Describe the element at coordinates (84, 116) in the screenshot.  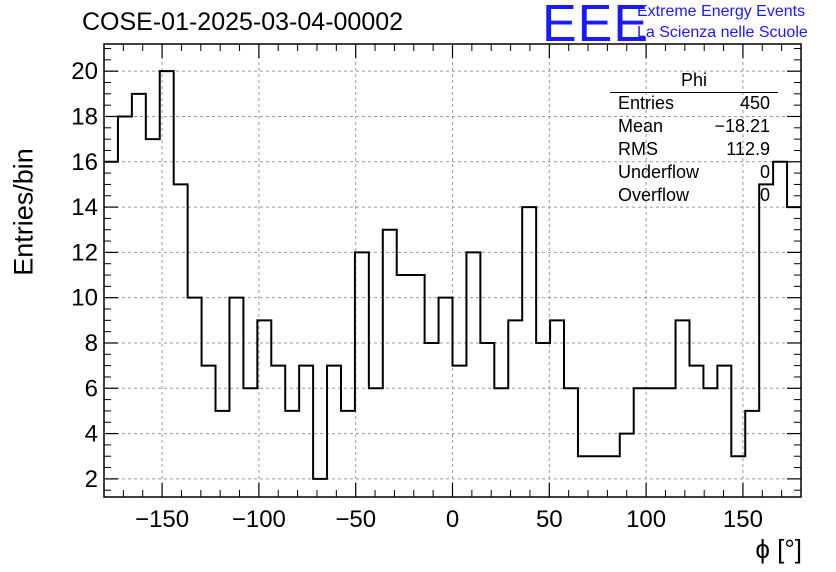
I see `y-tick-label: 18` at that location.